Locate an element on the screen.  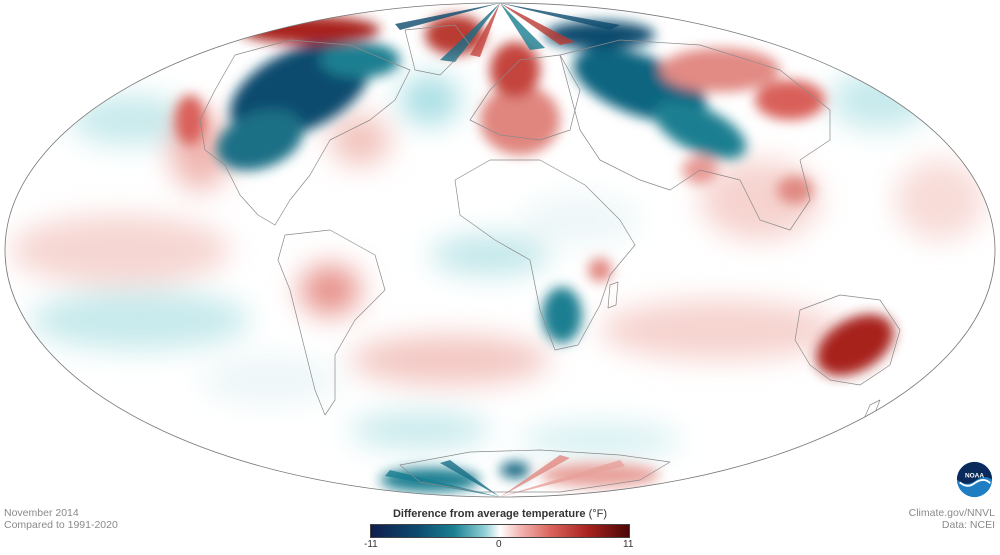
legend-color-bar is located at coordinates (500, 531).